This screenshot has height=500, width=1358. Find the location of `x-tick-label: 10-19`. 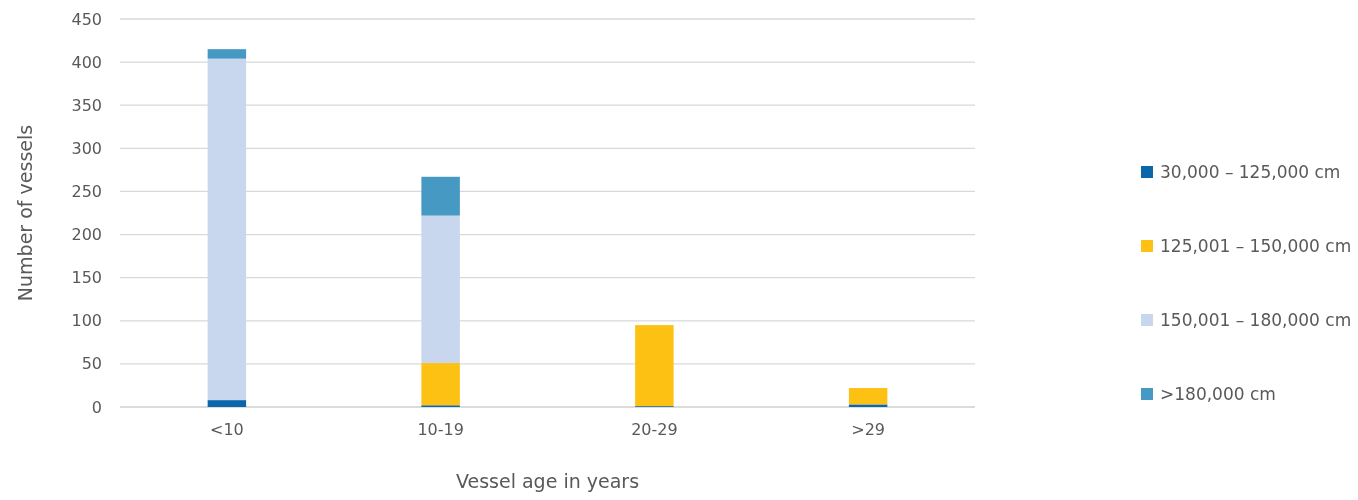

x-tick-label: 10-19 is located at coordinates (440, 429).